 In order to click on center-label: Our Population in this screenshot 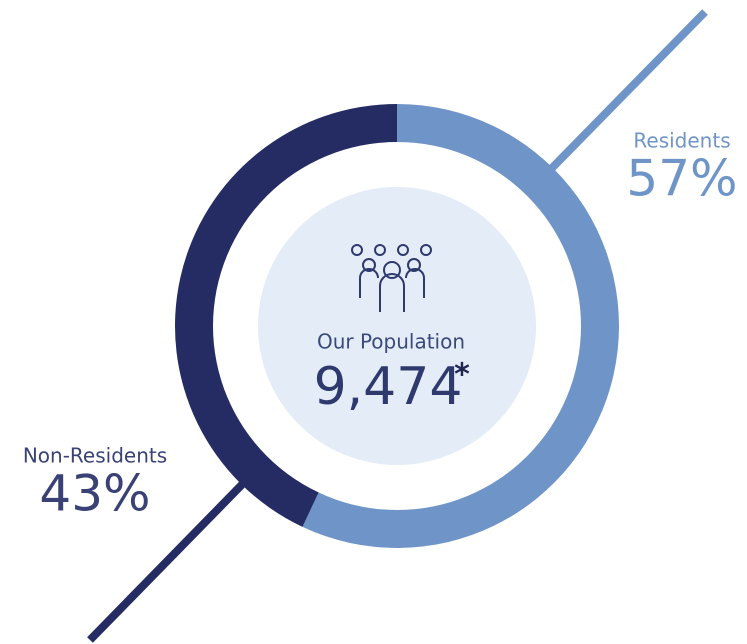, I will do `click(391, 342)`.